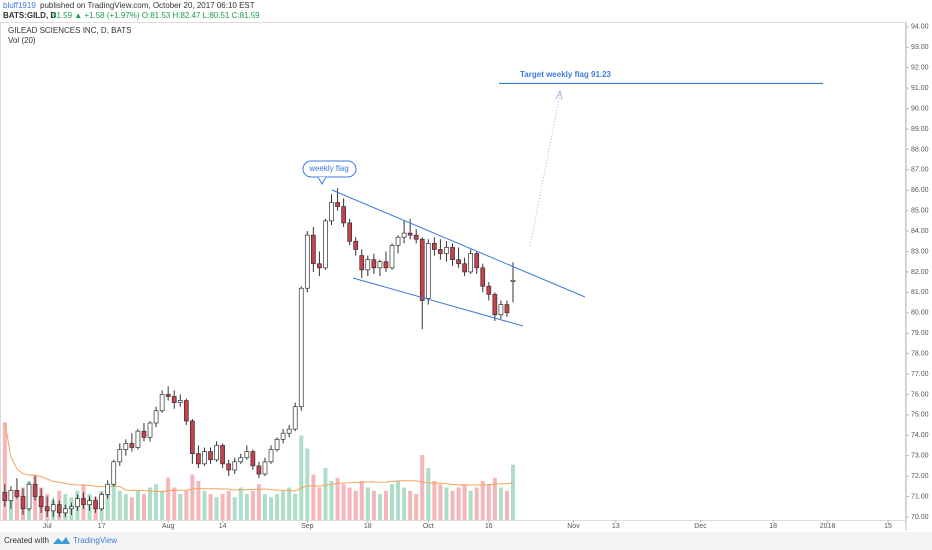  I want to click on y-tick-label: 92.00, so click(920, 68).